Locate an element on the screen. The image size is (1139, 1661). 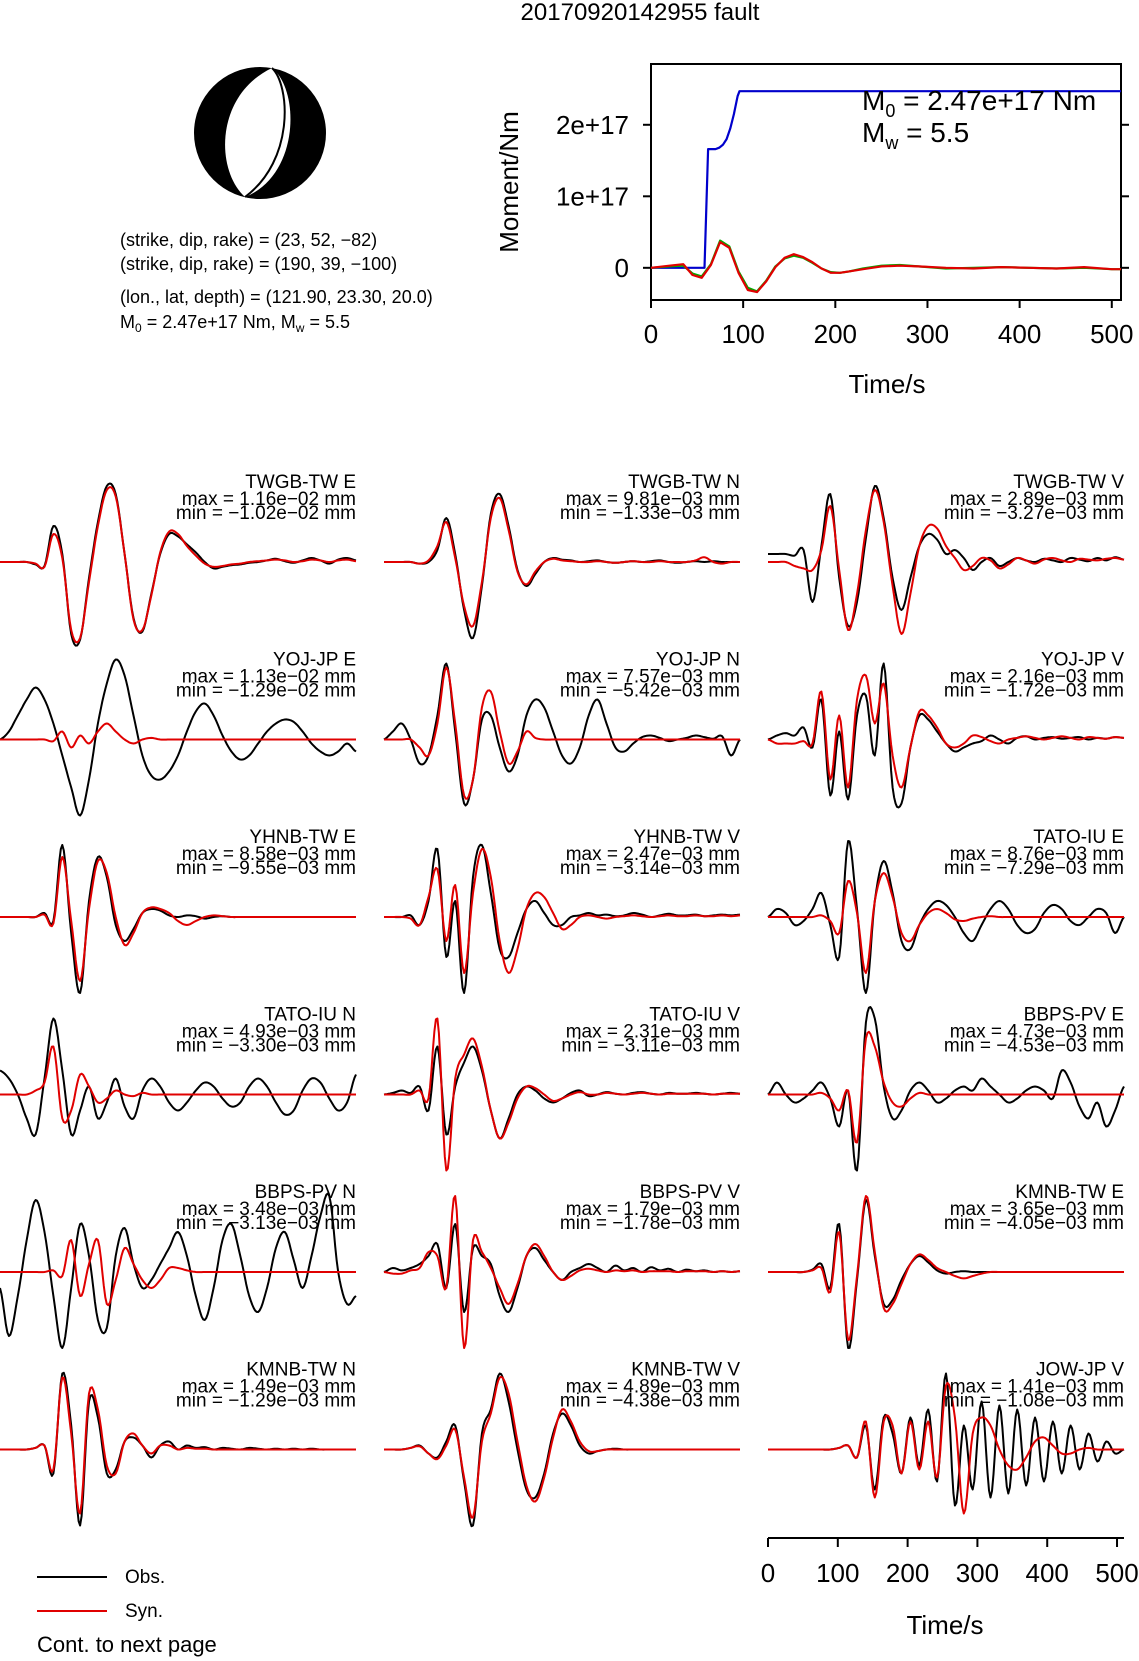
time-axis-tick-label: 0 is located at coordinates (768, 1573).